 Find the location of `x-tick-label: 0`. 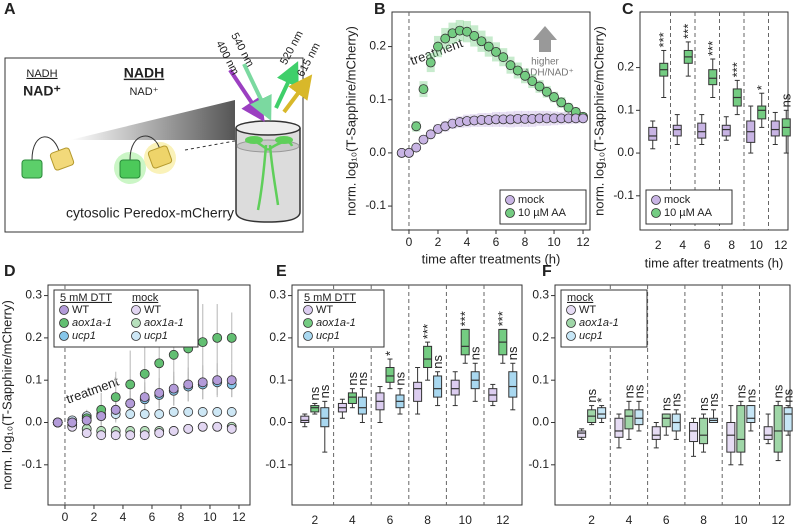

x-tick-label: 0 is located at coordinates (409, 242).